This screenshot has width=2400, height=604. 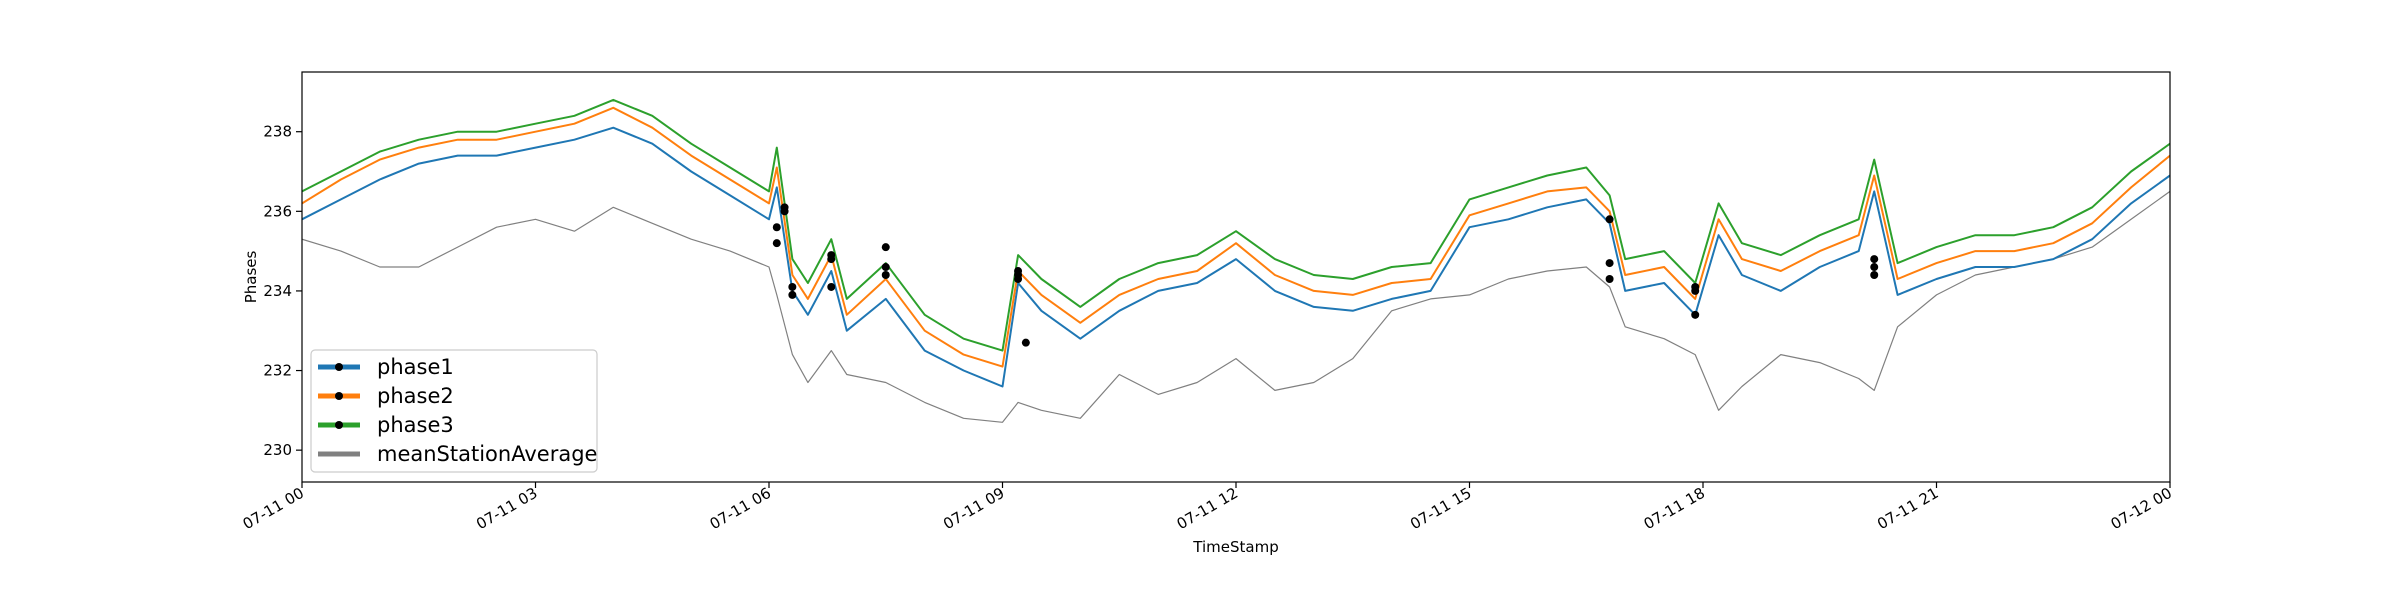 I want to click on y-tick-label: 230, so click(x=277, y=450).